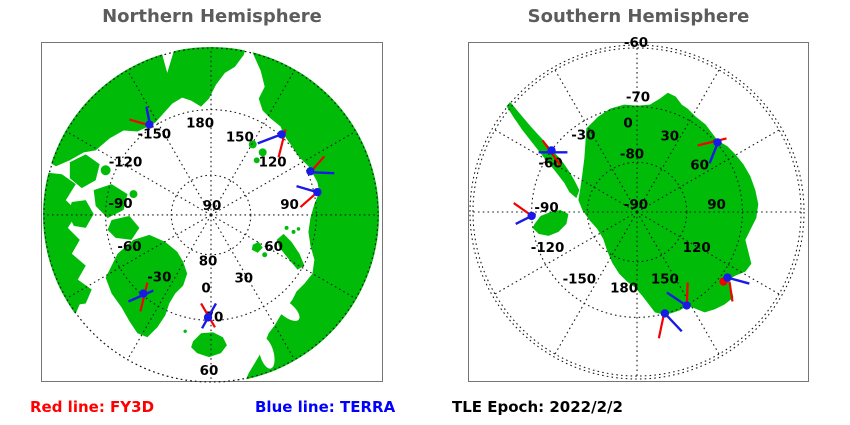 This screenshot has width=850, height=425. I want to click on graticule-label: -70, so click(638, 98).